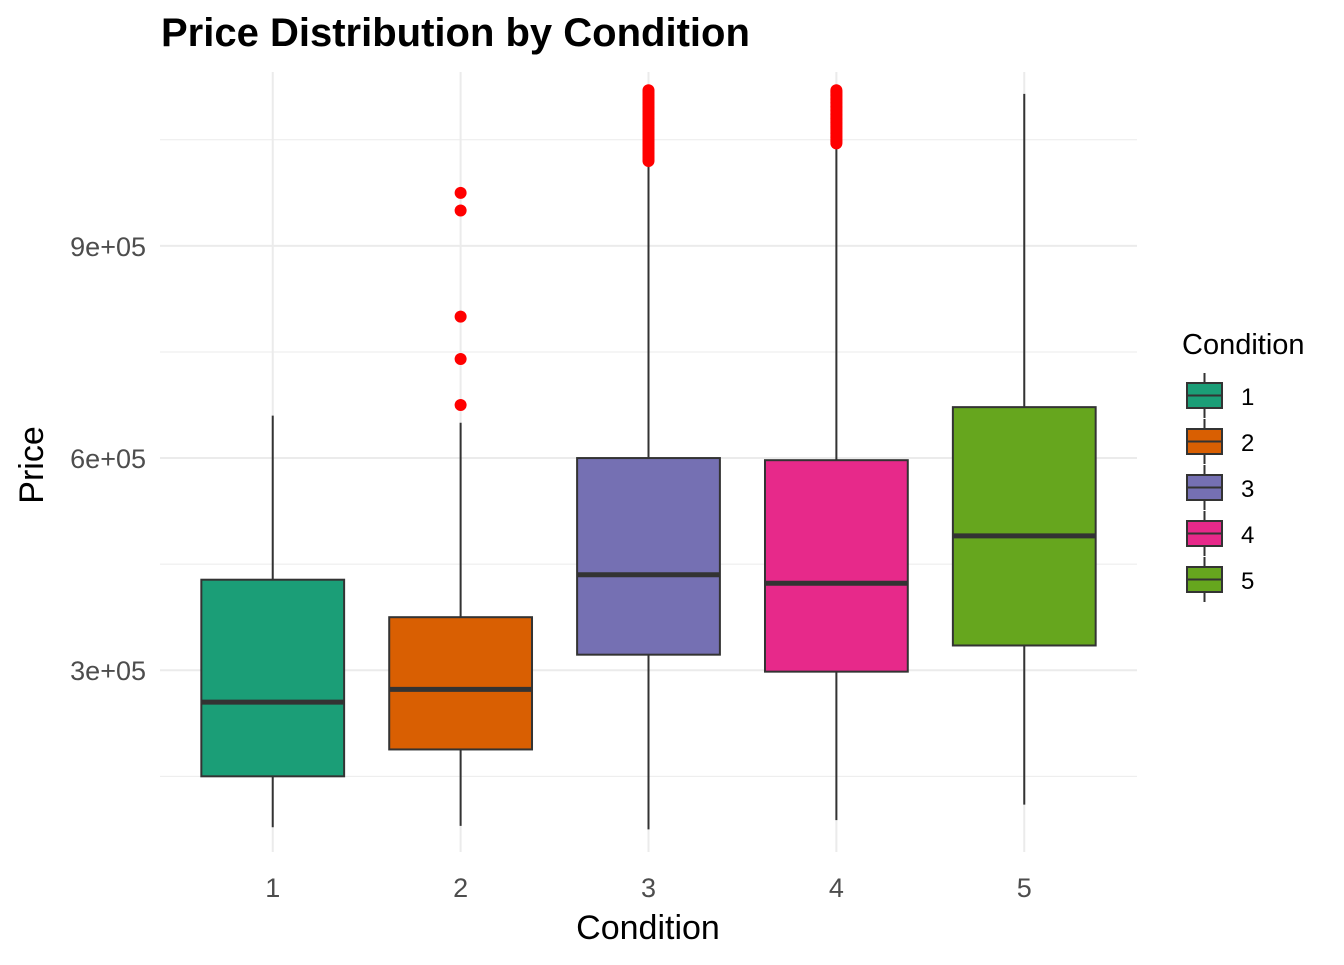 The width and height of the screenshot is (1344, 965). I want to click on x-tick-label: 3, so click(648, 888).